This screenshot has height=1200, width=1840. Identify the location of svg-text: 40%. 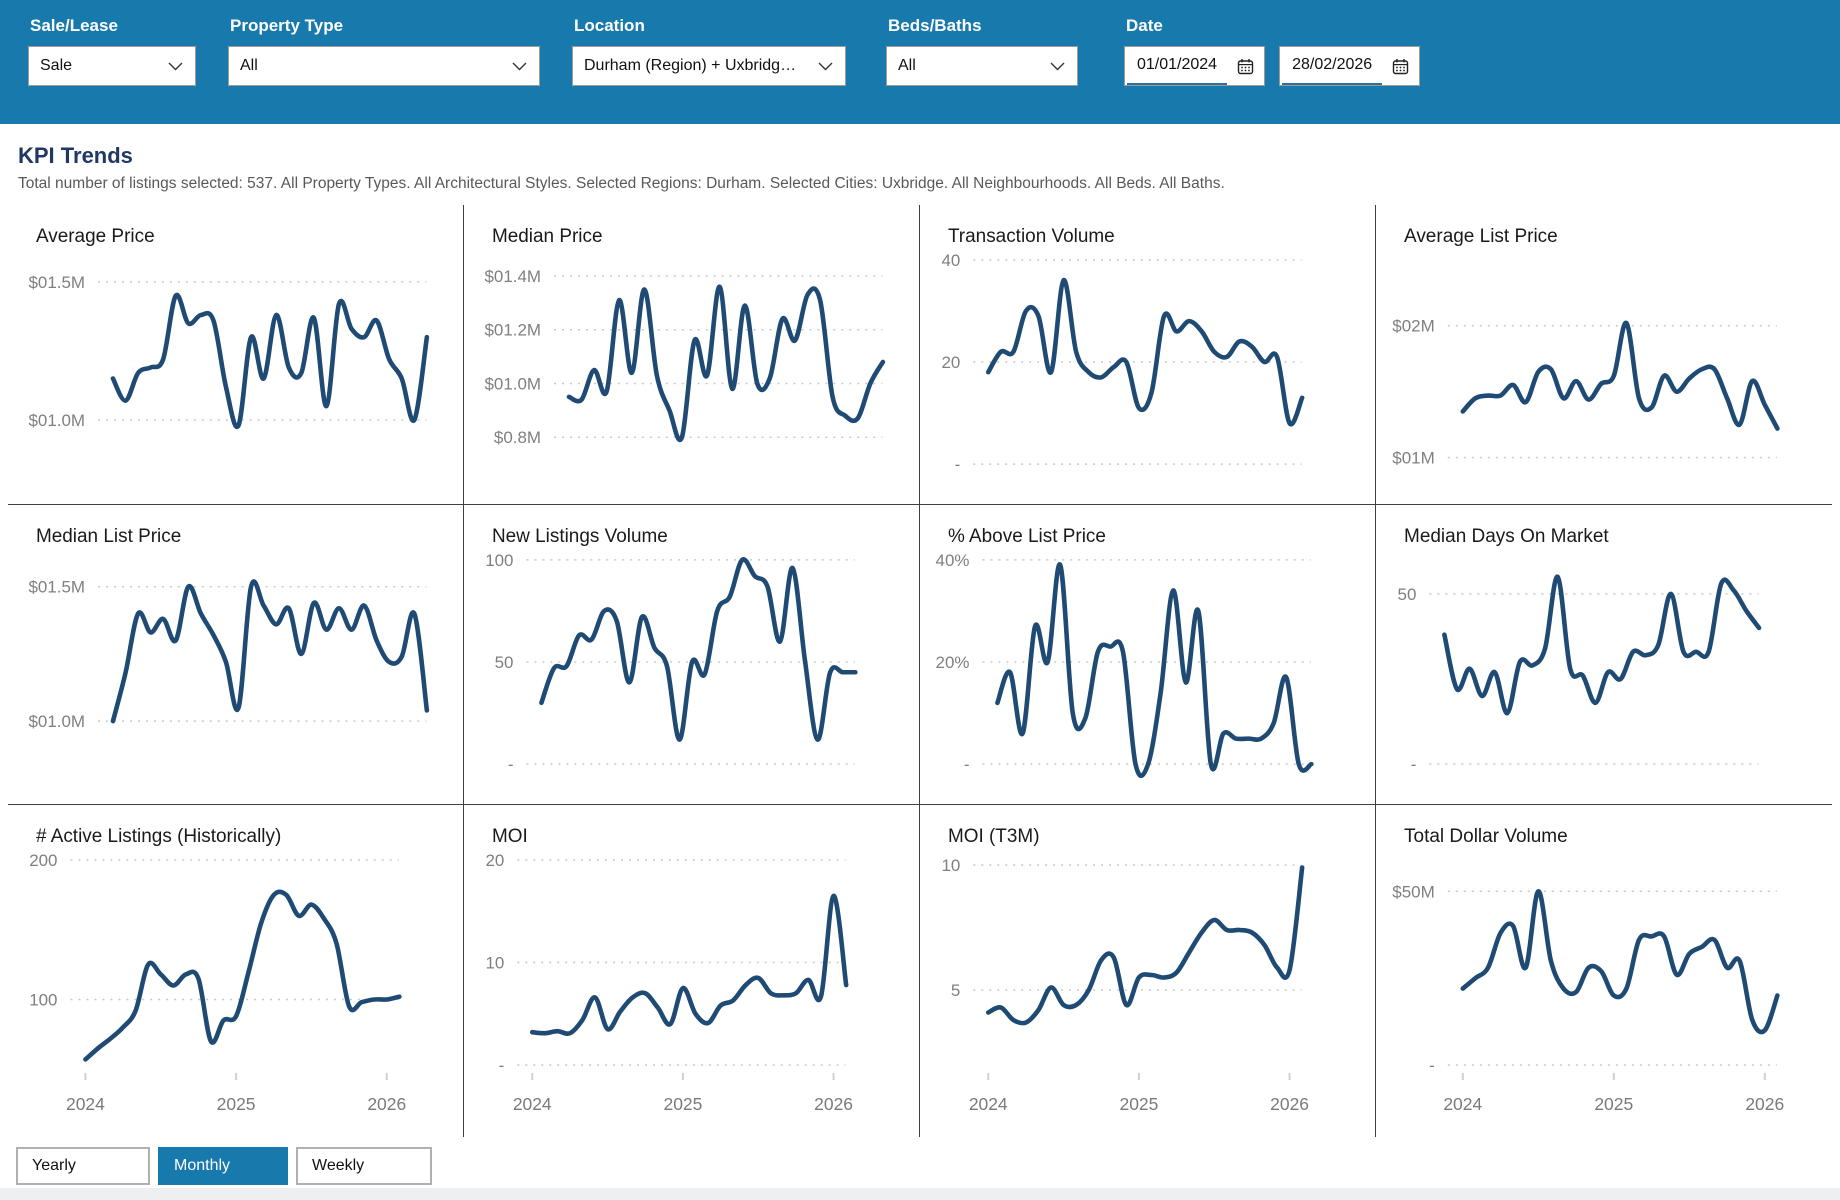
(953, 560).